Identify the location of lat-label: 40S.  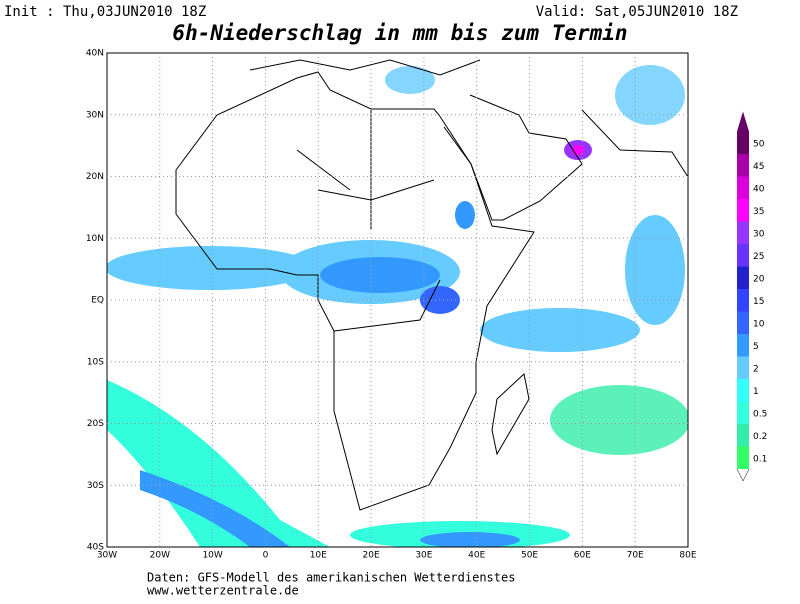
(95, 548).